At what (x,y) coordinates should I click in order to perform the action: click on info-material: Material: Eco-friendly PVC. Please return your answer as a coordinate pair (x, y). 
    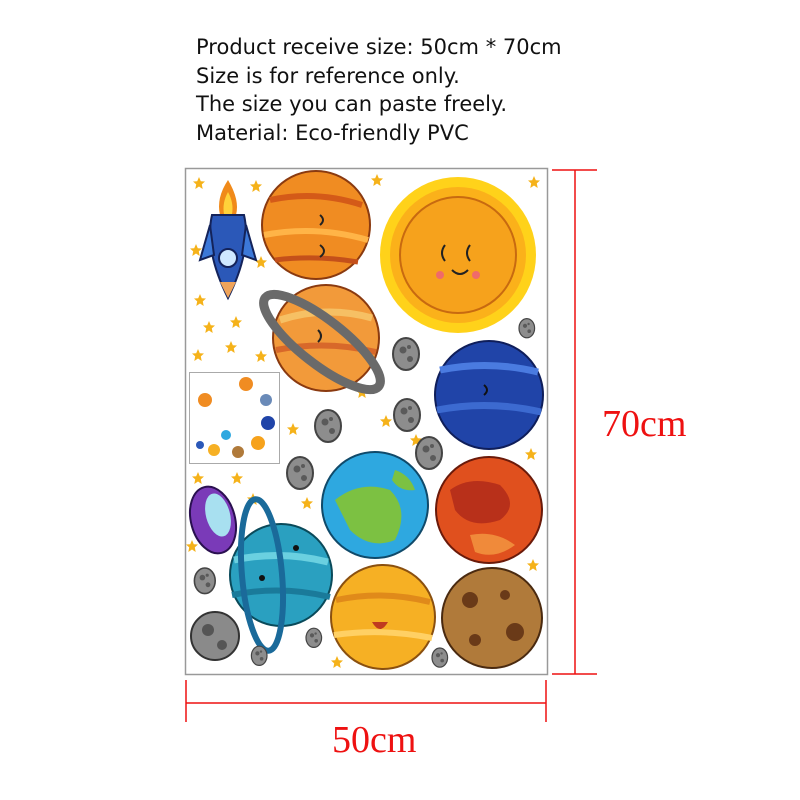
    Looking at the image, I should click on (332, 132).